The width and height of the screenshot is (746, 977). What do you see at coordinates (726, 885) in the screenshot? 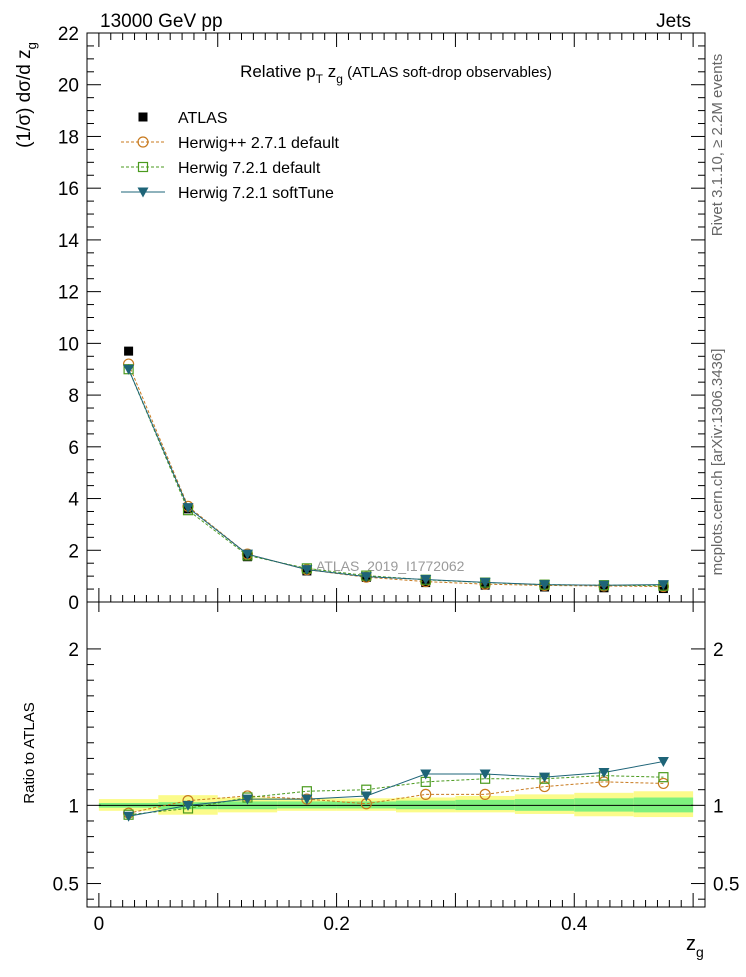
I see `ratio-y-tick-label-right: 0.5` at bounding box center [726, 885].